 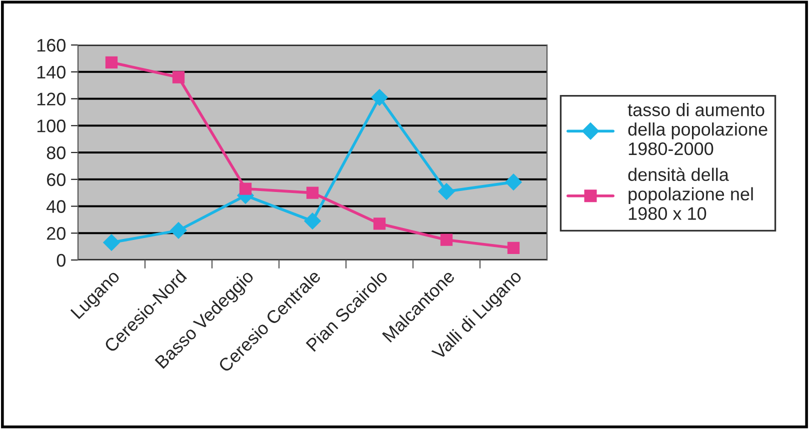 What do you see at coordinates (61, 260) in the screenshot?
I see `y-tick-label: 0` at bounding box center [61, 260].